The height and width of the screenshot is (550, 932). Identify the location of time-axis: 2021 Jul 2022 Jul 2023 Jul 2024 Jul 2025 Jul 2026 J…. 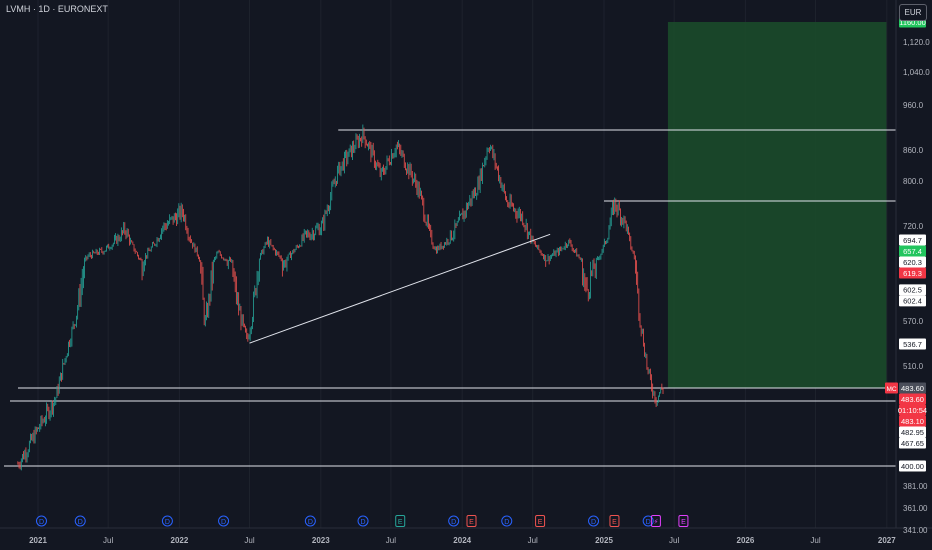
(462, 540).